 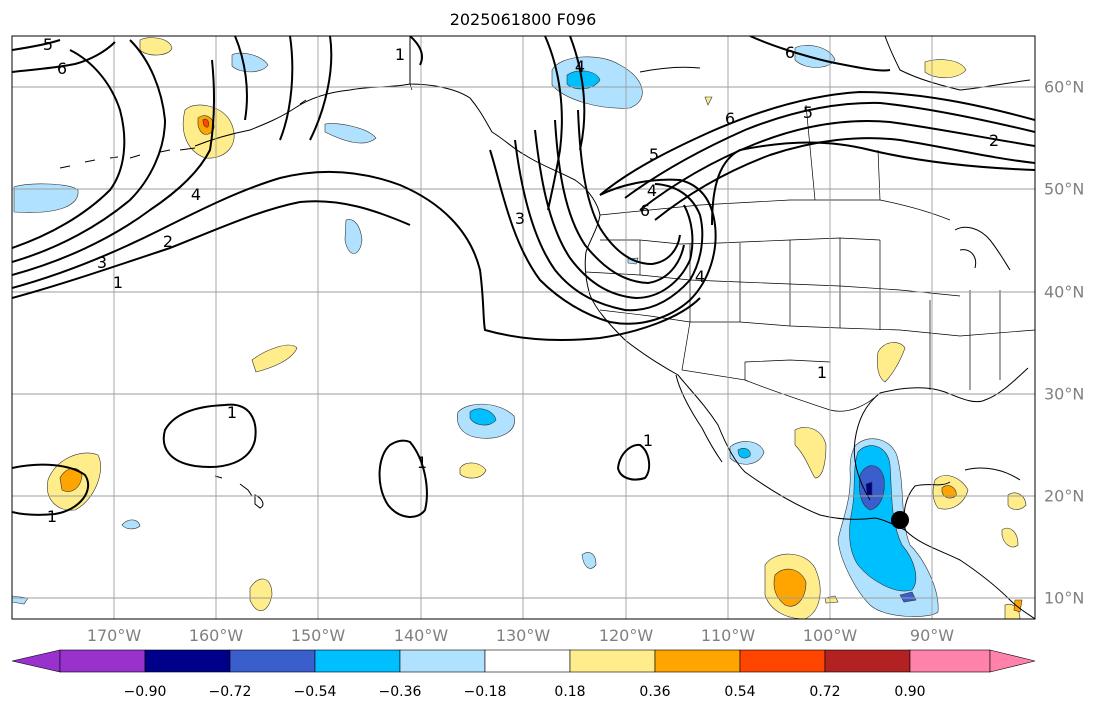 I want to click on lat-label: 60°N, so click(x=1064, y=87).